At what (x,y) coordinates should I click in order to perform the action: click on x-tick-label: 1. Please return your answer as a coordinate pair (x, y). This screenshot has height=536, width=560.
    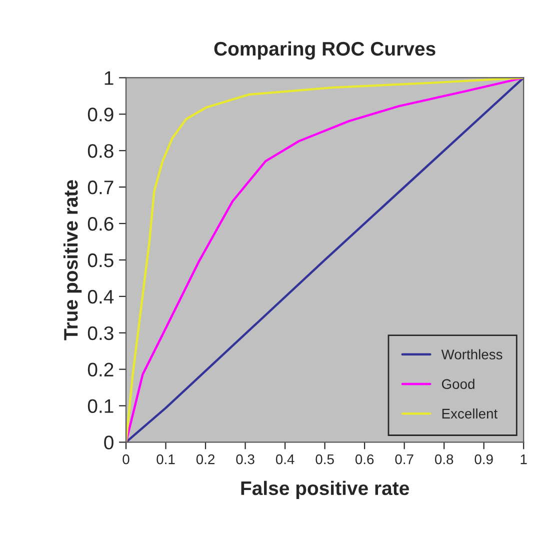
    Looking at the image, I should click on (523, 459).